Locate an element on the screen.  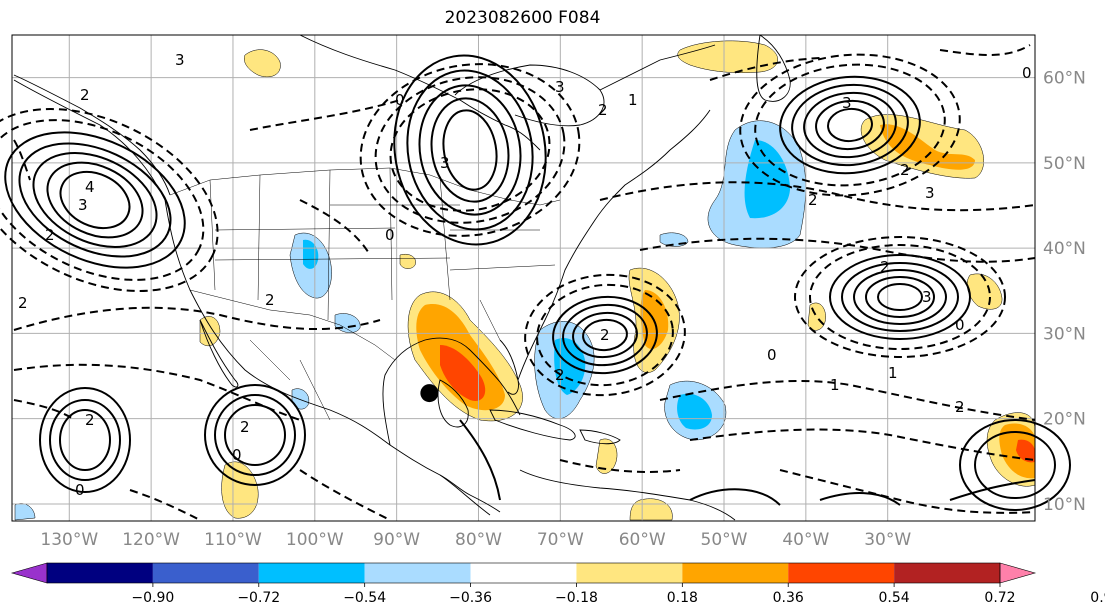
colorbar-frame is located at coordinates (523, 573).